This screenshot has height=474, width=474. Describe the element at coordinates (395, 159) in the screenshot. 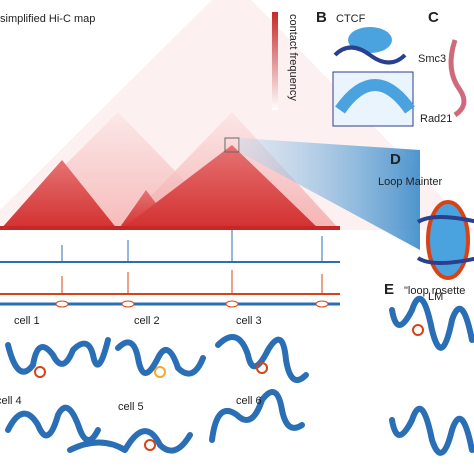

I see `panel-label: D` at that location.